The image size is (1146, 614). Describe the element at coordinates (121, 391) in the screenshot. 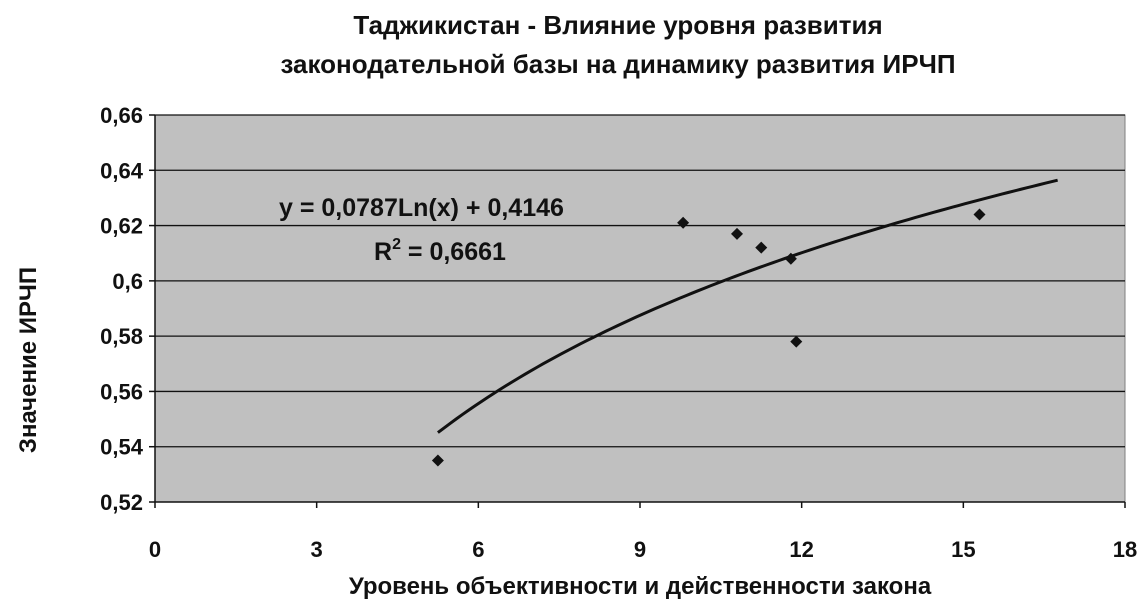

I see `y-tick-label: 0,56` at that location.